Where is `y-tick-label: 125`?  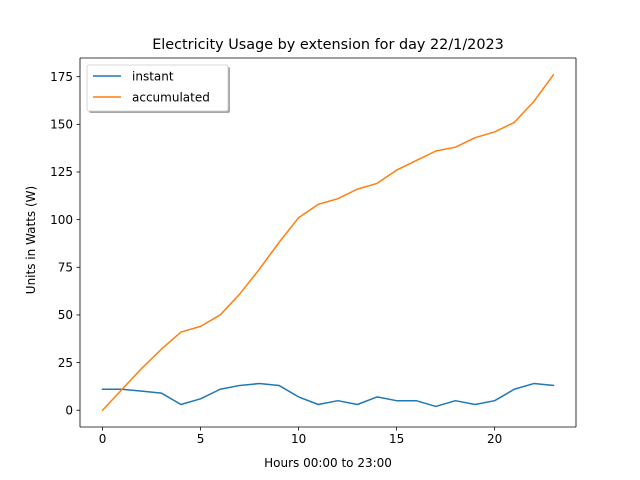
y-tick-label: 125 is located at coordinates (61, 172).